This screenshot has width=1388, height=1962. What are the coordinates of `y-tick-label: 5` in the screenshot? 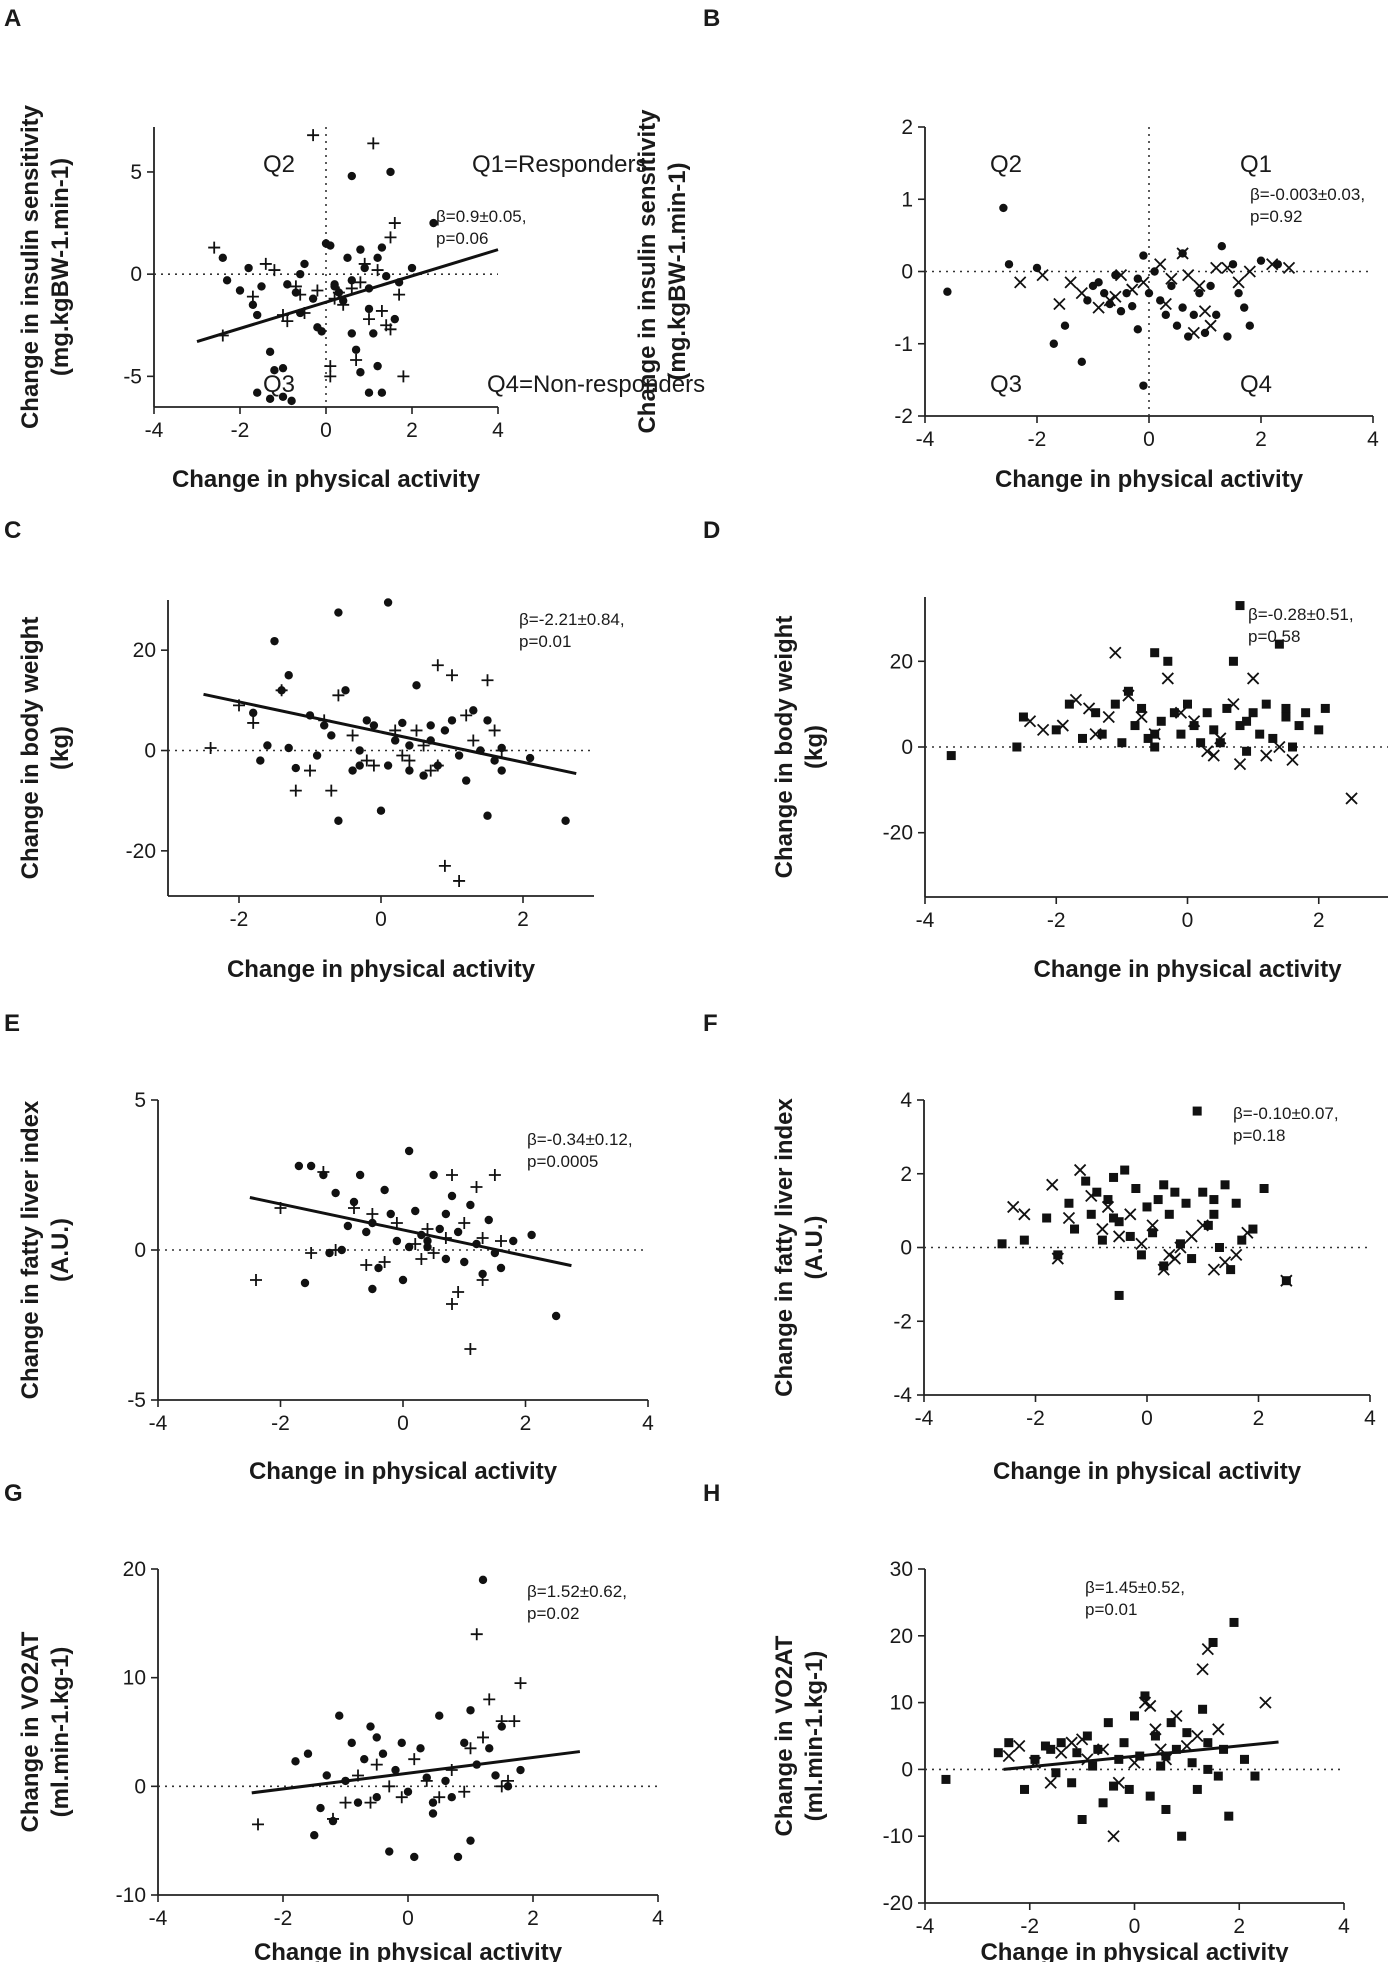 It's located at (140, 1100).